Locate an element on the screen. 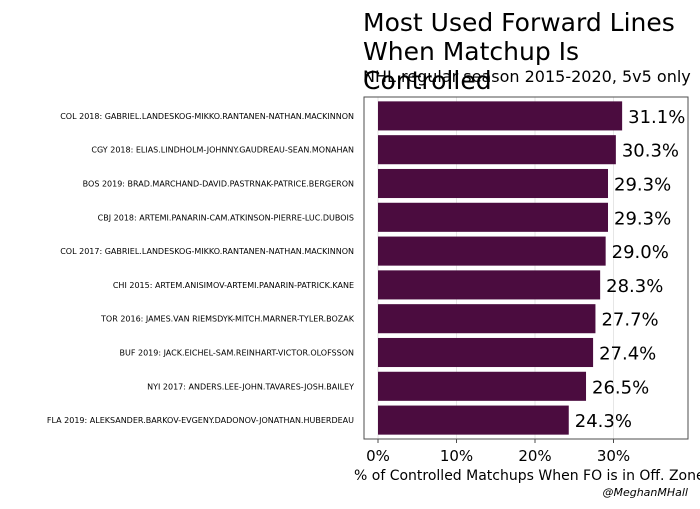 The image size is (700, 509). chart-subtitle: NHL regular season 2015-2020, 5v5 only is located at coordinates (527, 76).